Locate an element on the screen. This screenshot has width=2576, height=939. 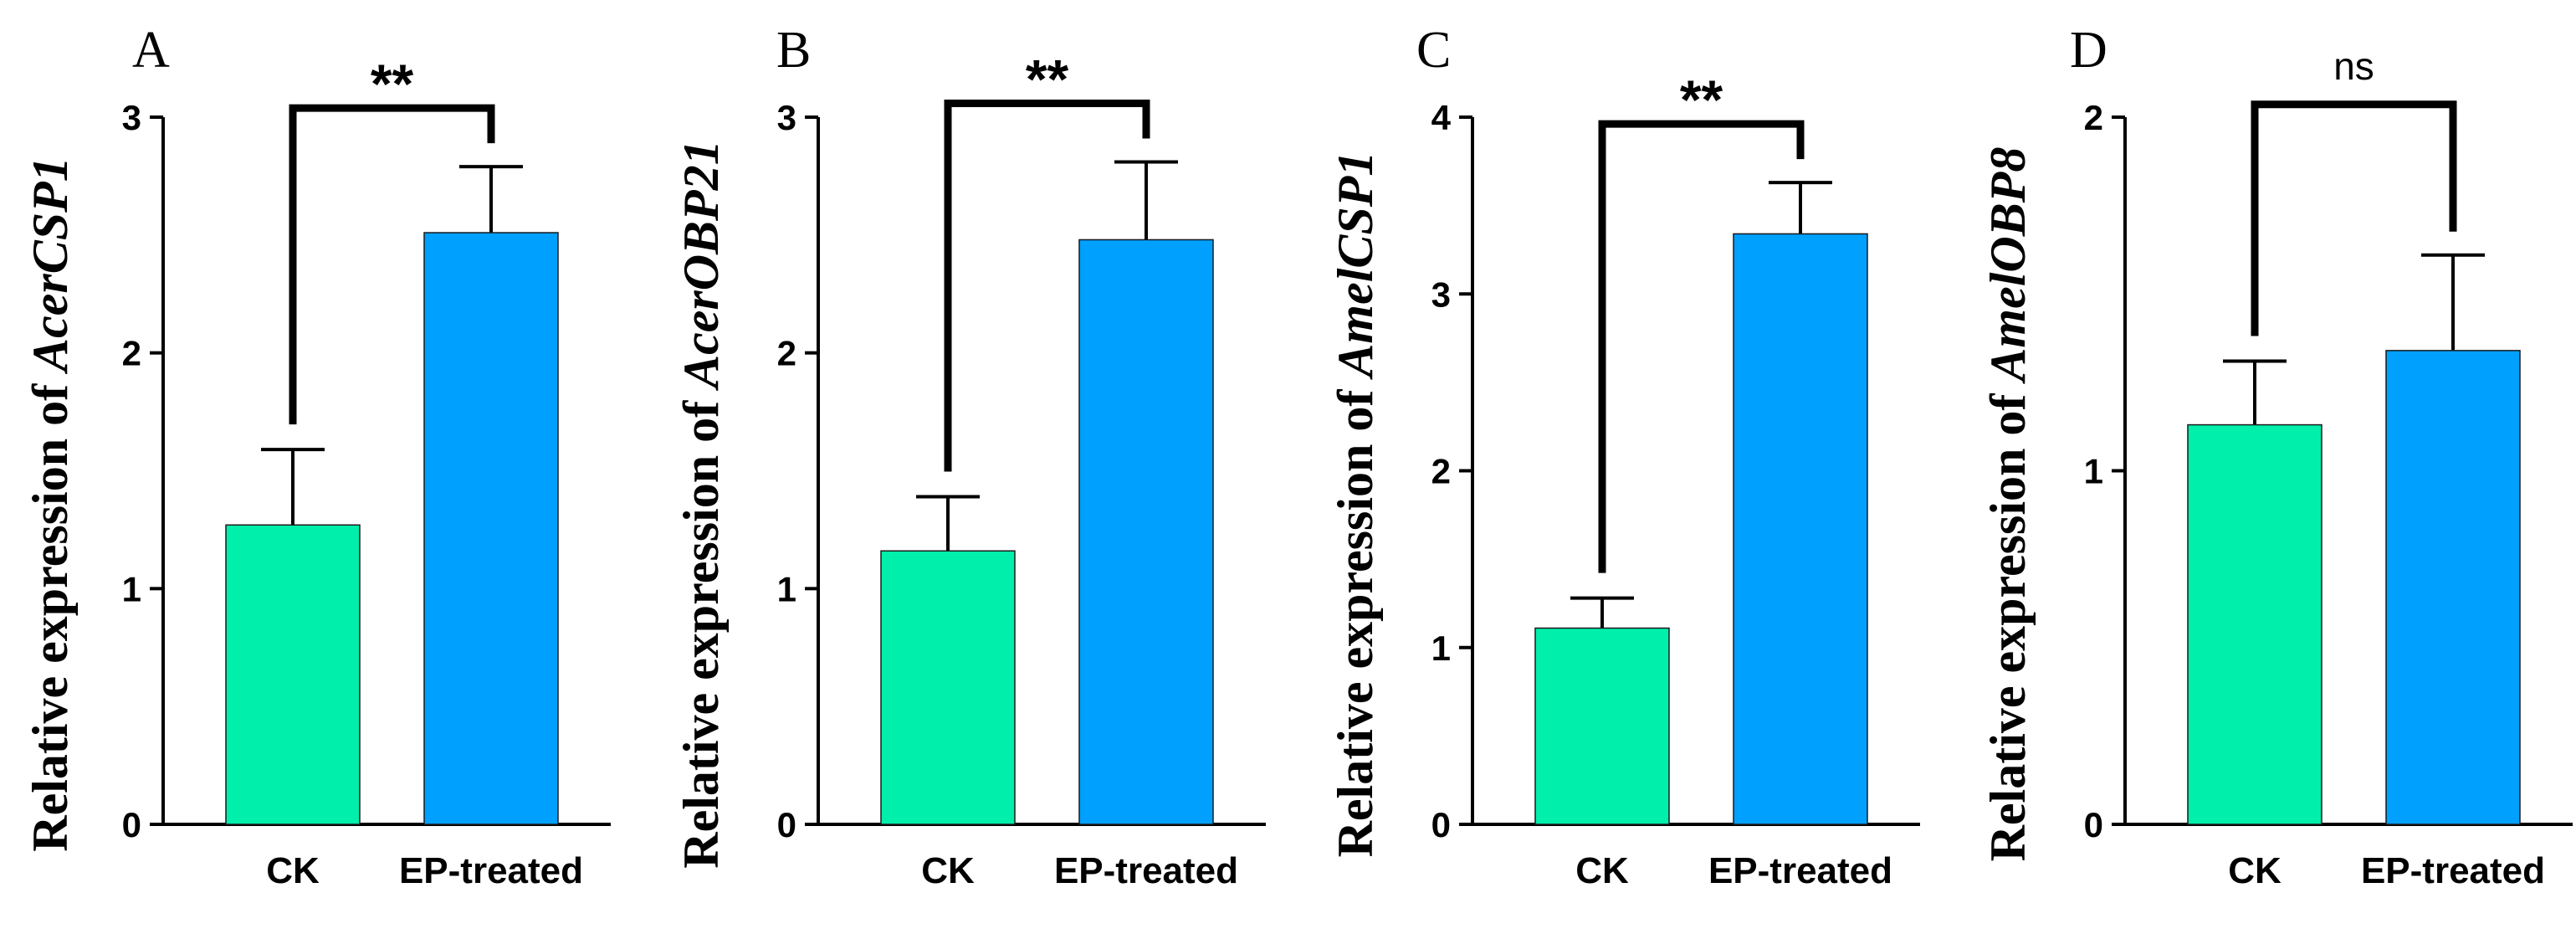
panel-letter: D is located at coordinates (2089, 50).